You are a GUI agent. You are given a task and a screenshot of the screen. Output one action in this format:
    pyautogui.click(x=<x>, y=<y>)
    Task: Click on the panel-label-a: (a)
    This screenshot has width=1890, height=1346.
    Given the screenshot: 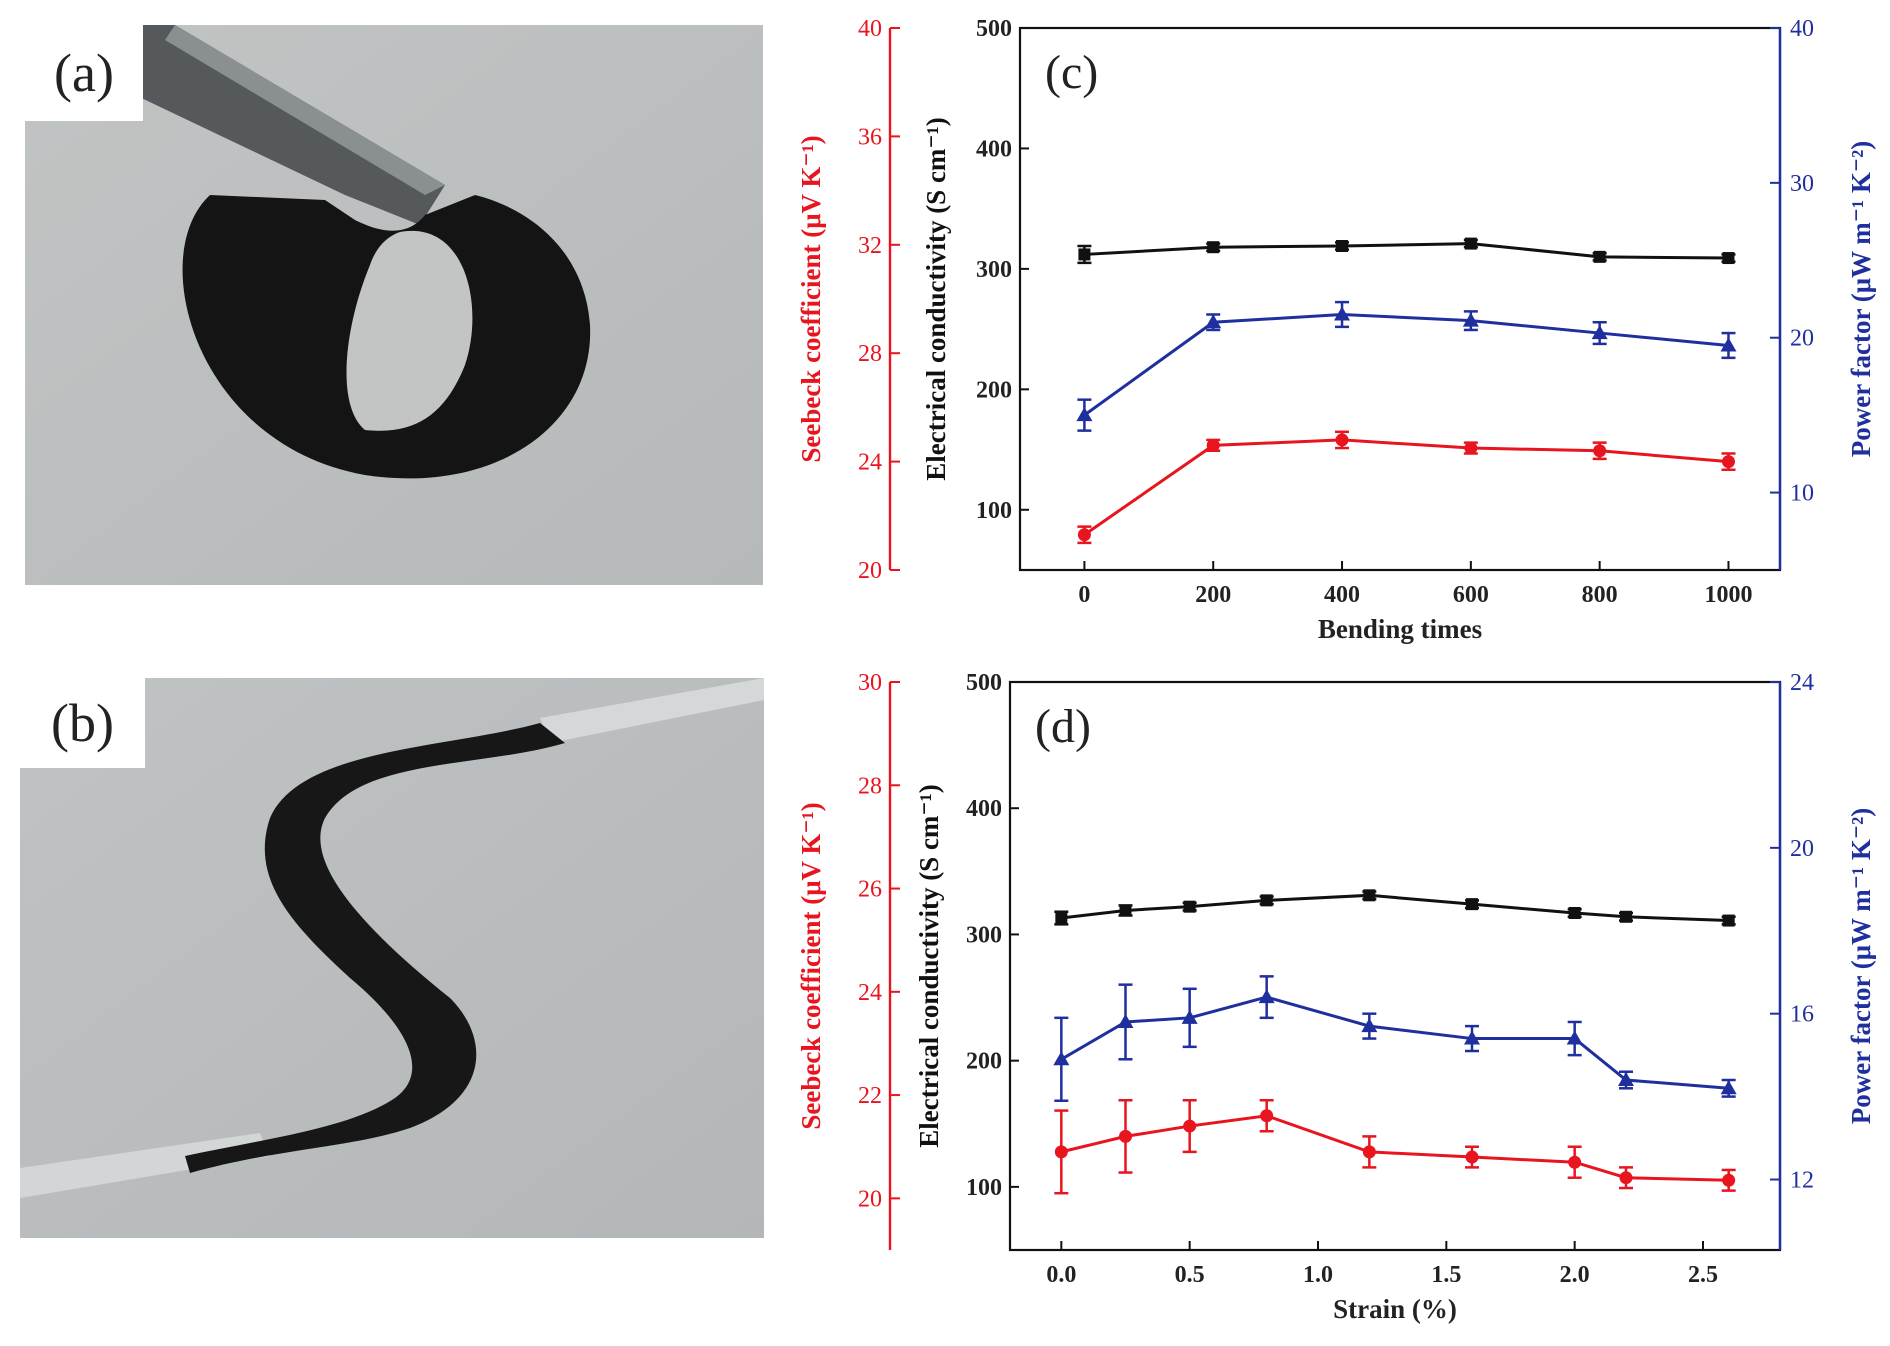 What is the action you would take?
    pyautogui.click(x=84, y=73)
    